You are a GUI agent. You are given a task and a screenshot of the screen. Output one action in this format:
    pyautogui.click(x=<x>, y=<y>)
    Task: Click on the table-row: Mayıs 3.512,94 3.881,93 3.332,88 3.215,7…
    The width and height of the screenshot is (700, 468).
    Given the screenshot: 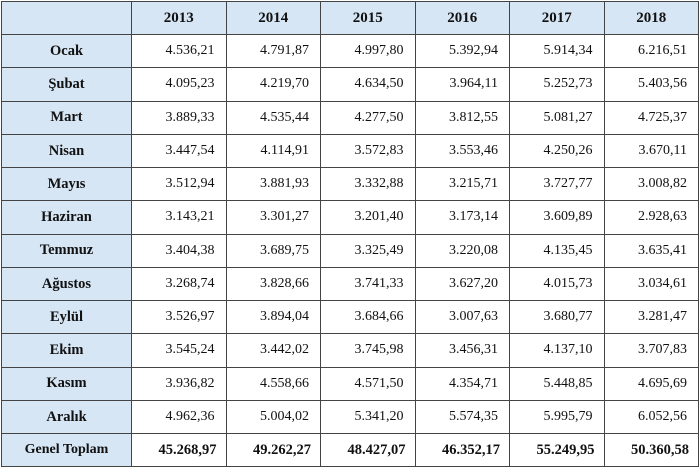 What is the action you would take?
    pyautogui.click(x=350, y=184)
    